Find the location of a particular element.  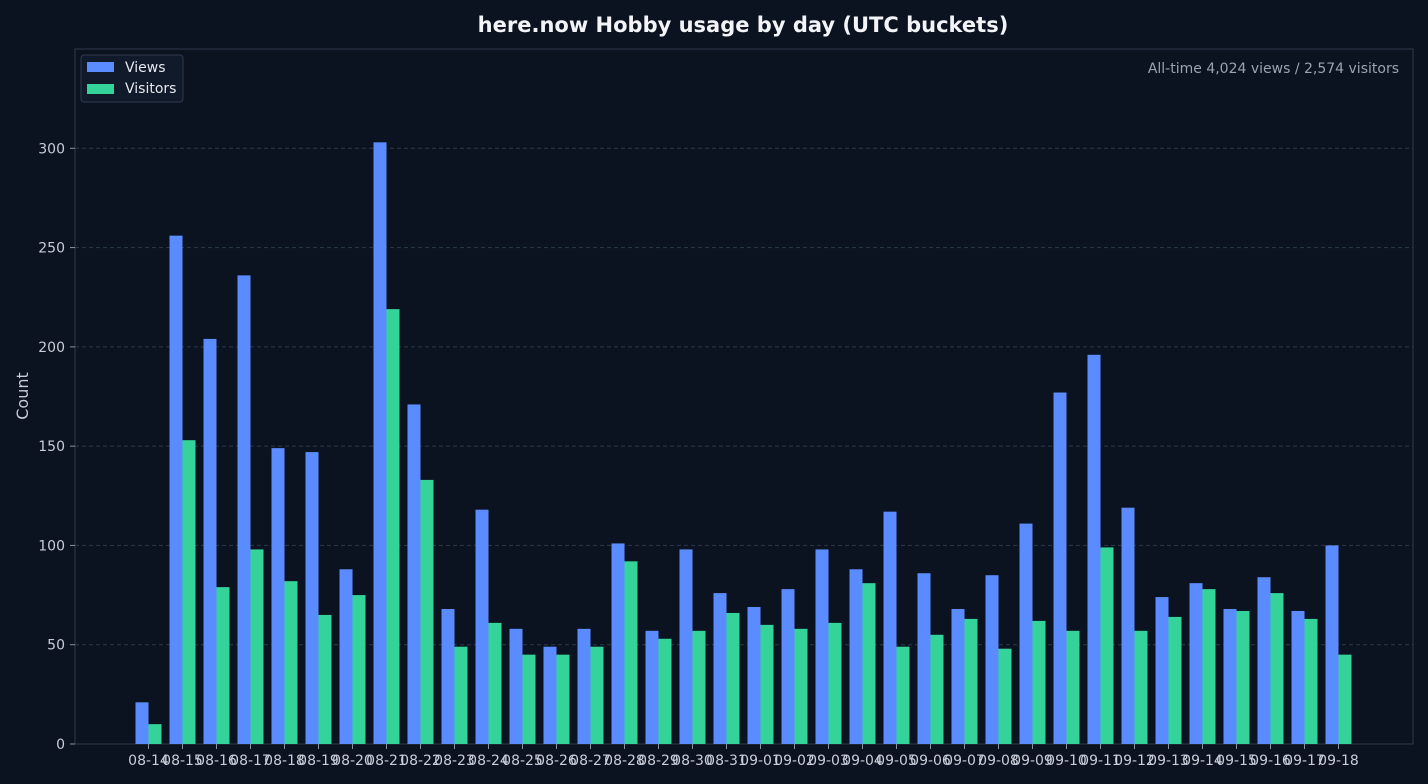

x-tick-label: 08-31 is located at coordinates (726, 761).